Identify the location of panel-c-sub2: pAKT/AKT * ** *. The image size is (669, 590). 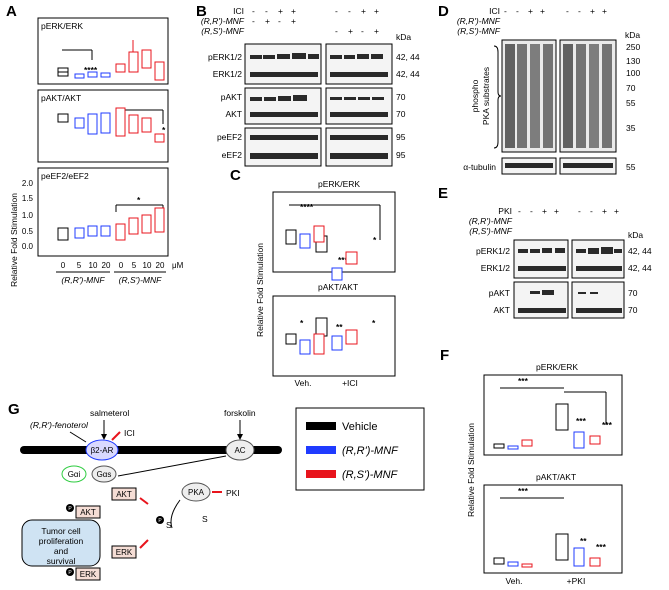
(334, 329).